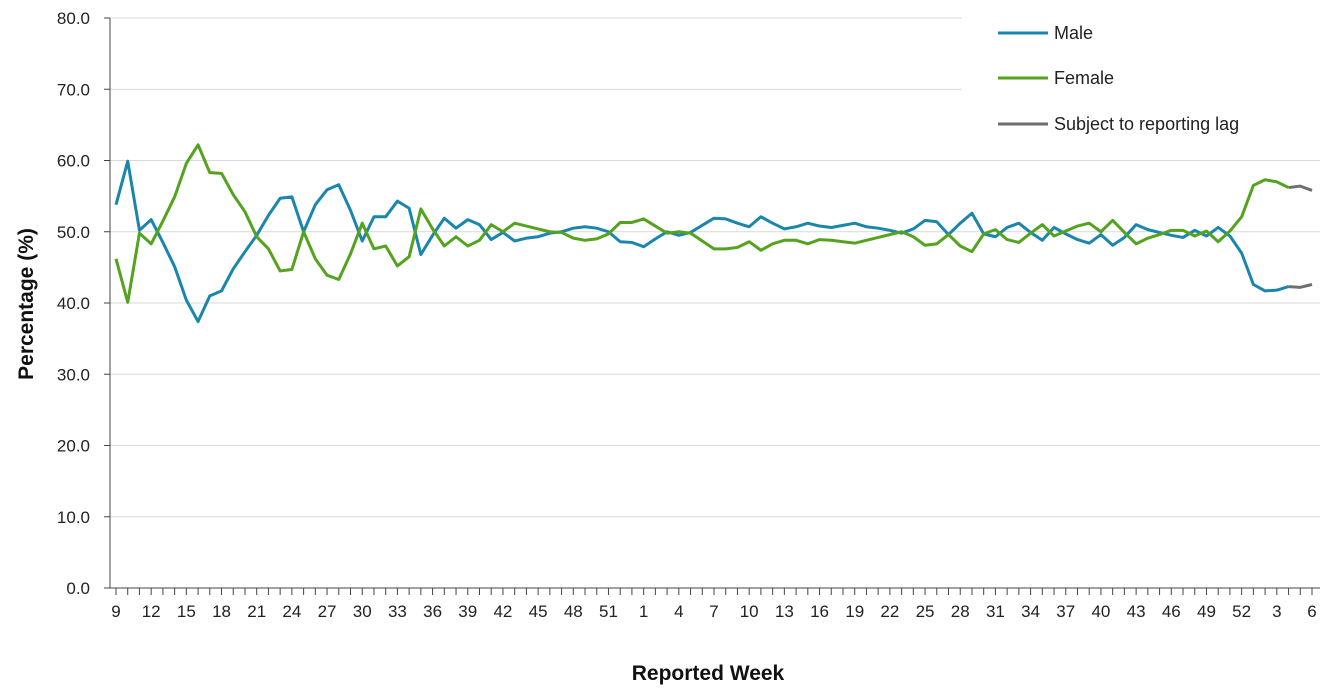 This screenshot has width=1338, height=688. Describe the element at coordinates (73, 517) in the screenshot. I see `y-tick-label: 10.0` at that location.